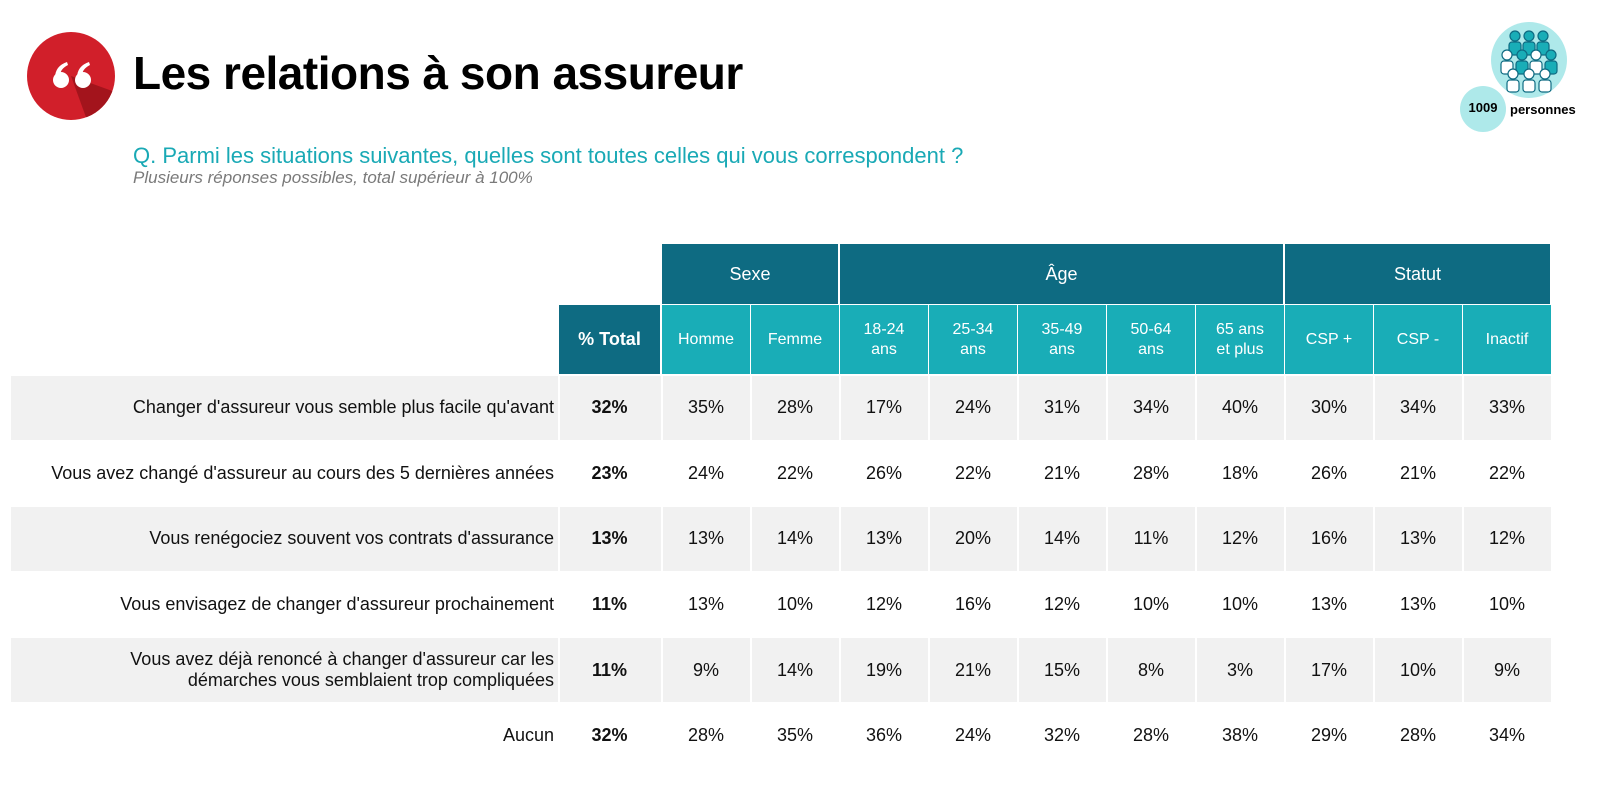 The width and height of the screenshot is (1598, 801). Describe the element at coordinates (706, 408) in the screenshot. I see `table-cell: 35%` at that location.